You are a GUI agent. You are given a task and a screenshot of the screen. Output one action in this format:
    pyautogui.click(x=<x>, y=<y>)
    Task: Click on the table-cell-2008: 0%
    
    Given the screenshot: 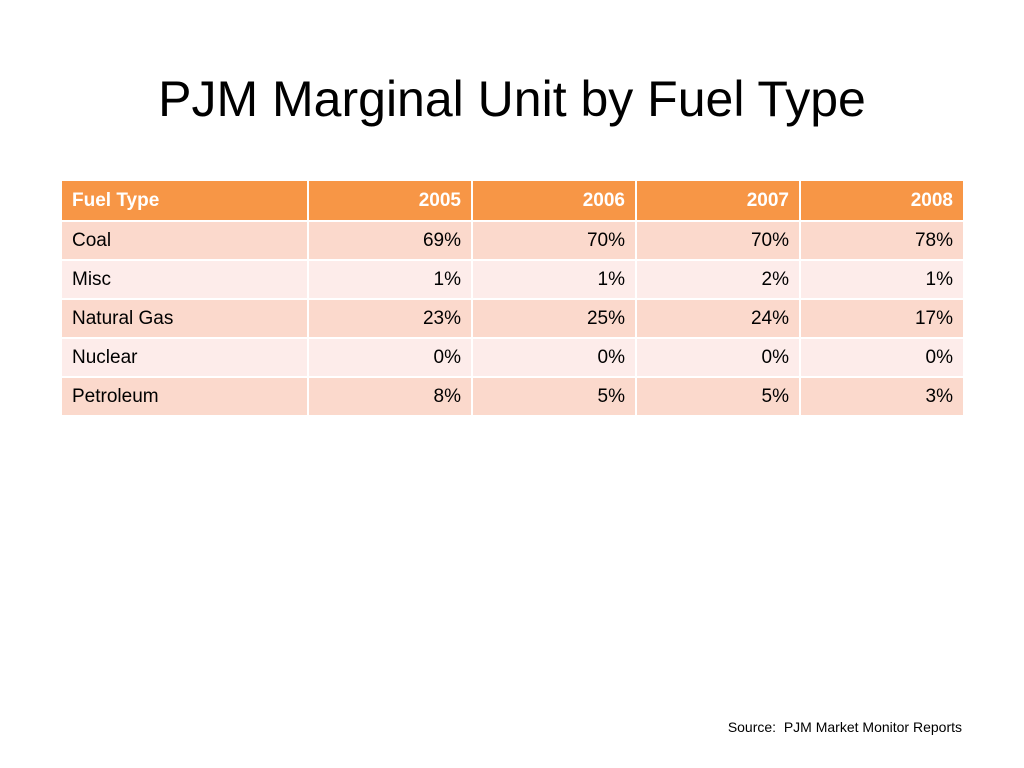 What is the action you would take?
    pyautogui.click(x=882, y=357)
    